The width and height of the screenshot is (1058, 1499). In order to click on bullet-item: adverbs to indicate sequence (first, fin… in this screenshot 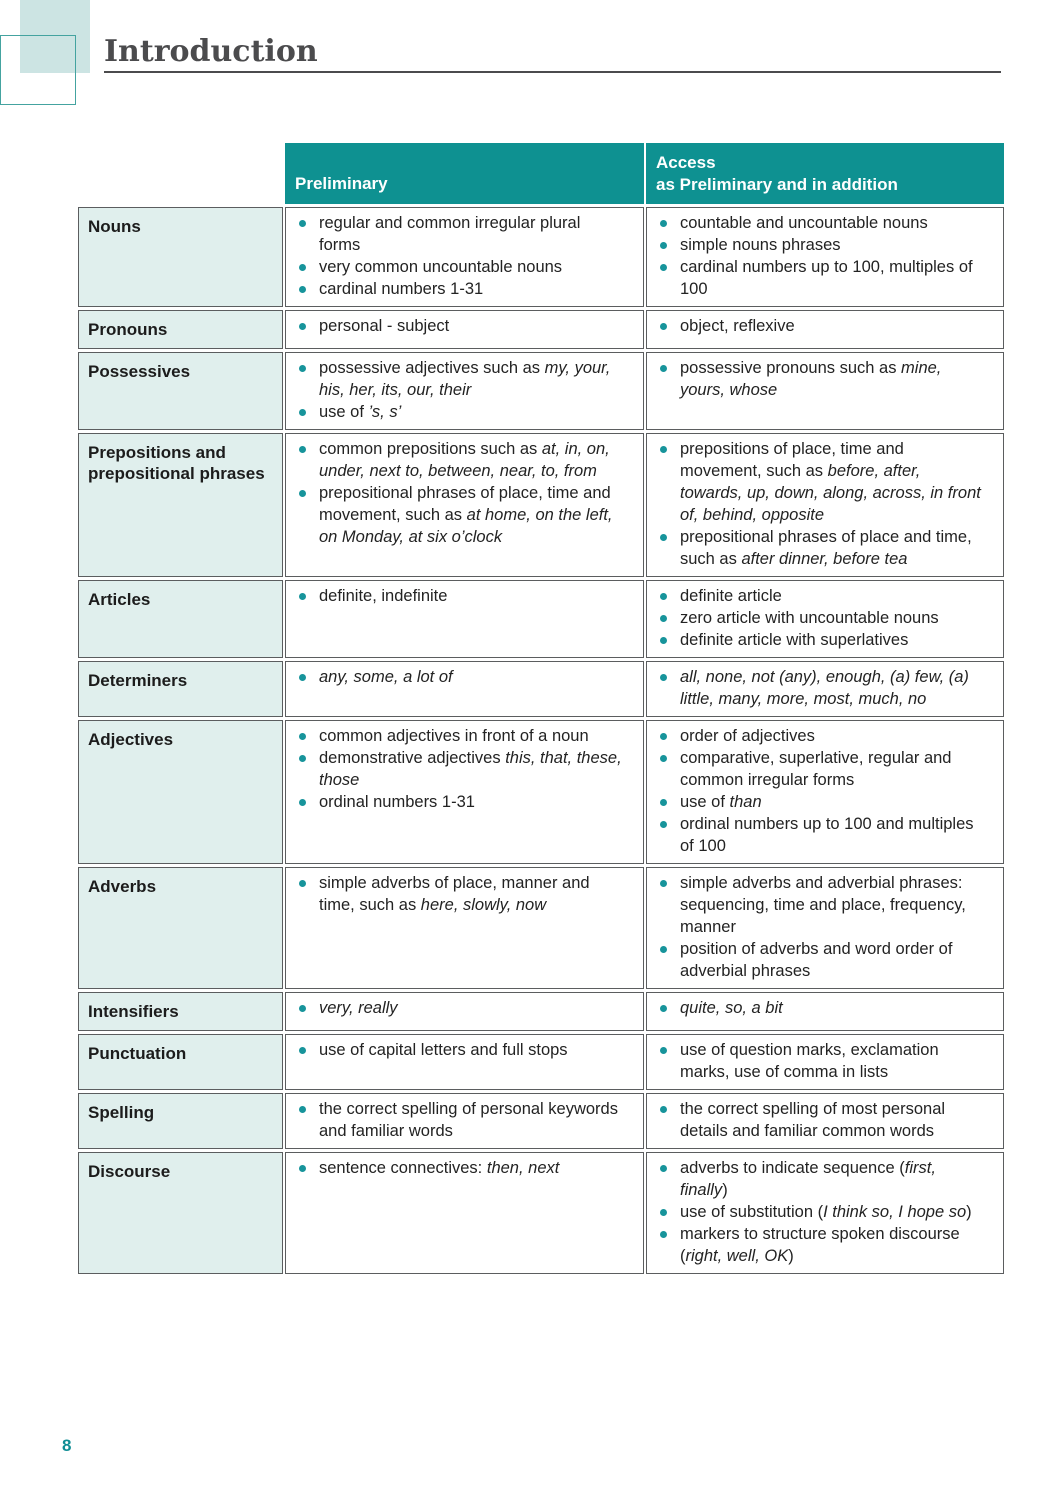, I will do `click(815, 1179)`.